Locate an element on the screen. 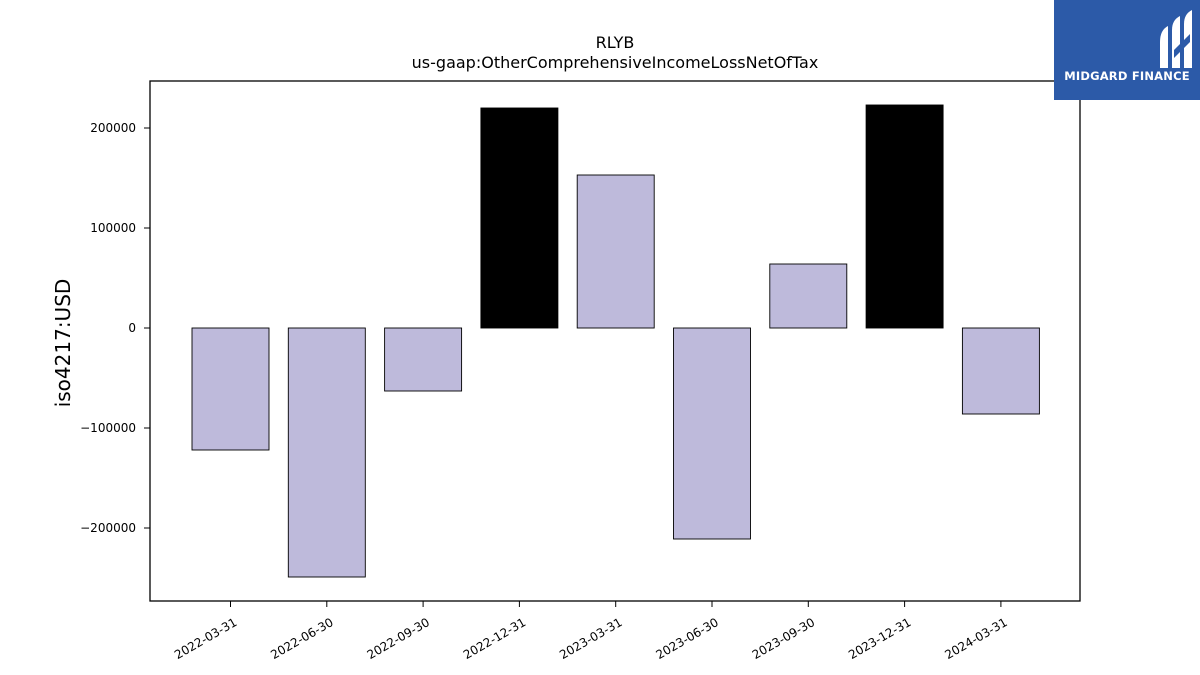 This screenshot has width=1200, height=675. x-tick-label: 2022-09-30 is located at coordinates (398, 638).